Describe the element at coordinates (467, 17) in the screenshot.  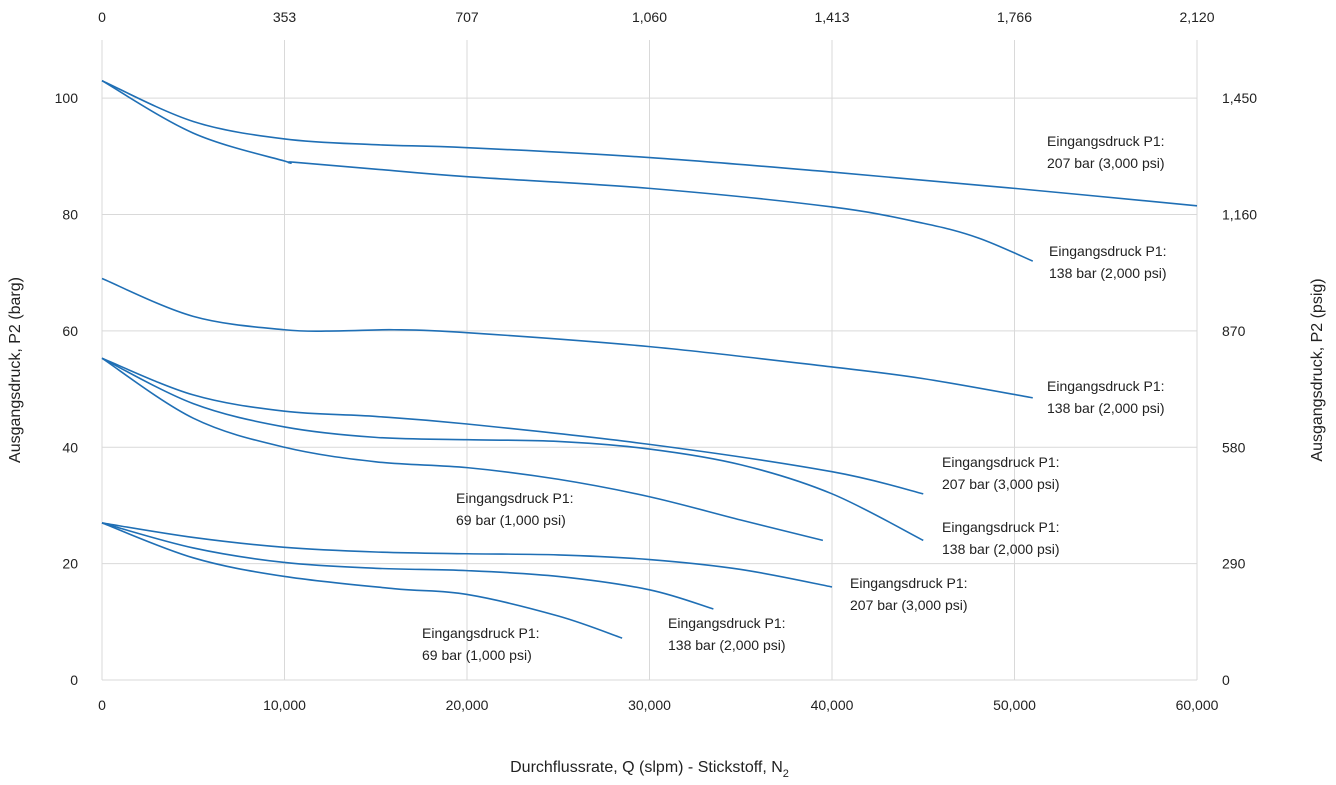
I see `x2-tick-label-2: 707` at that location.